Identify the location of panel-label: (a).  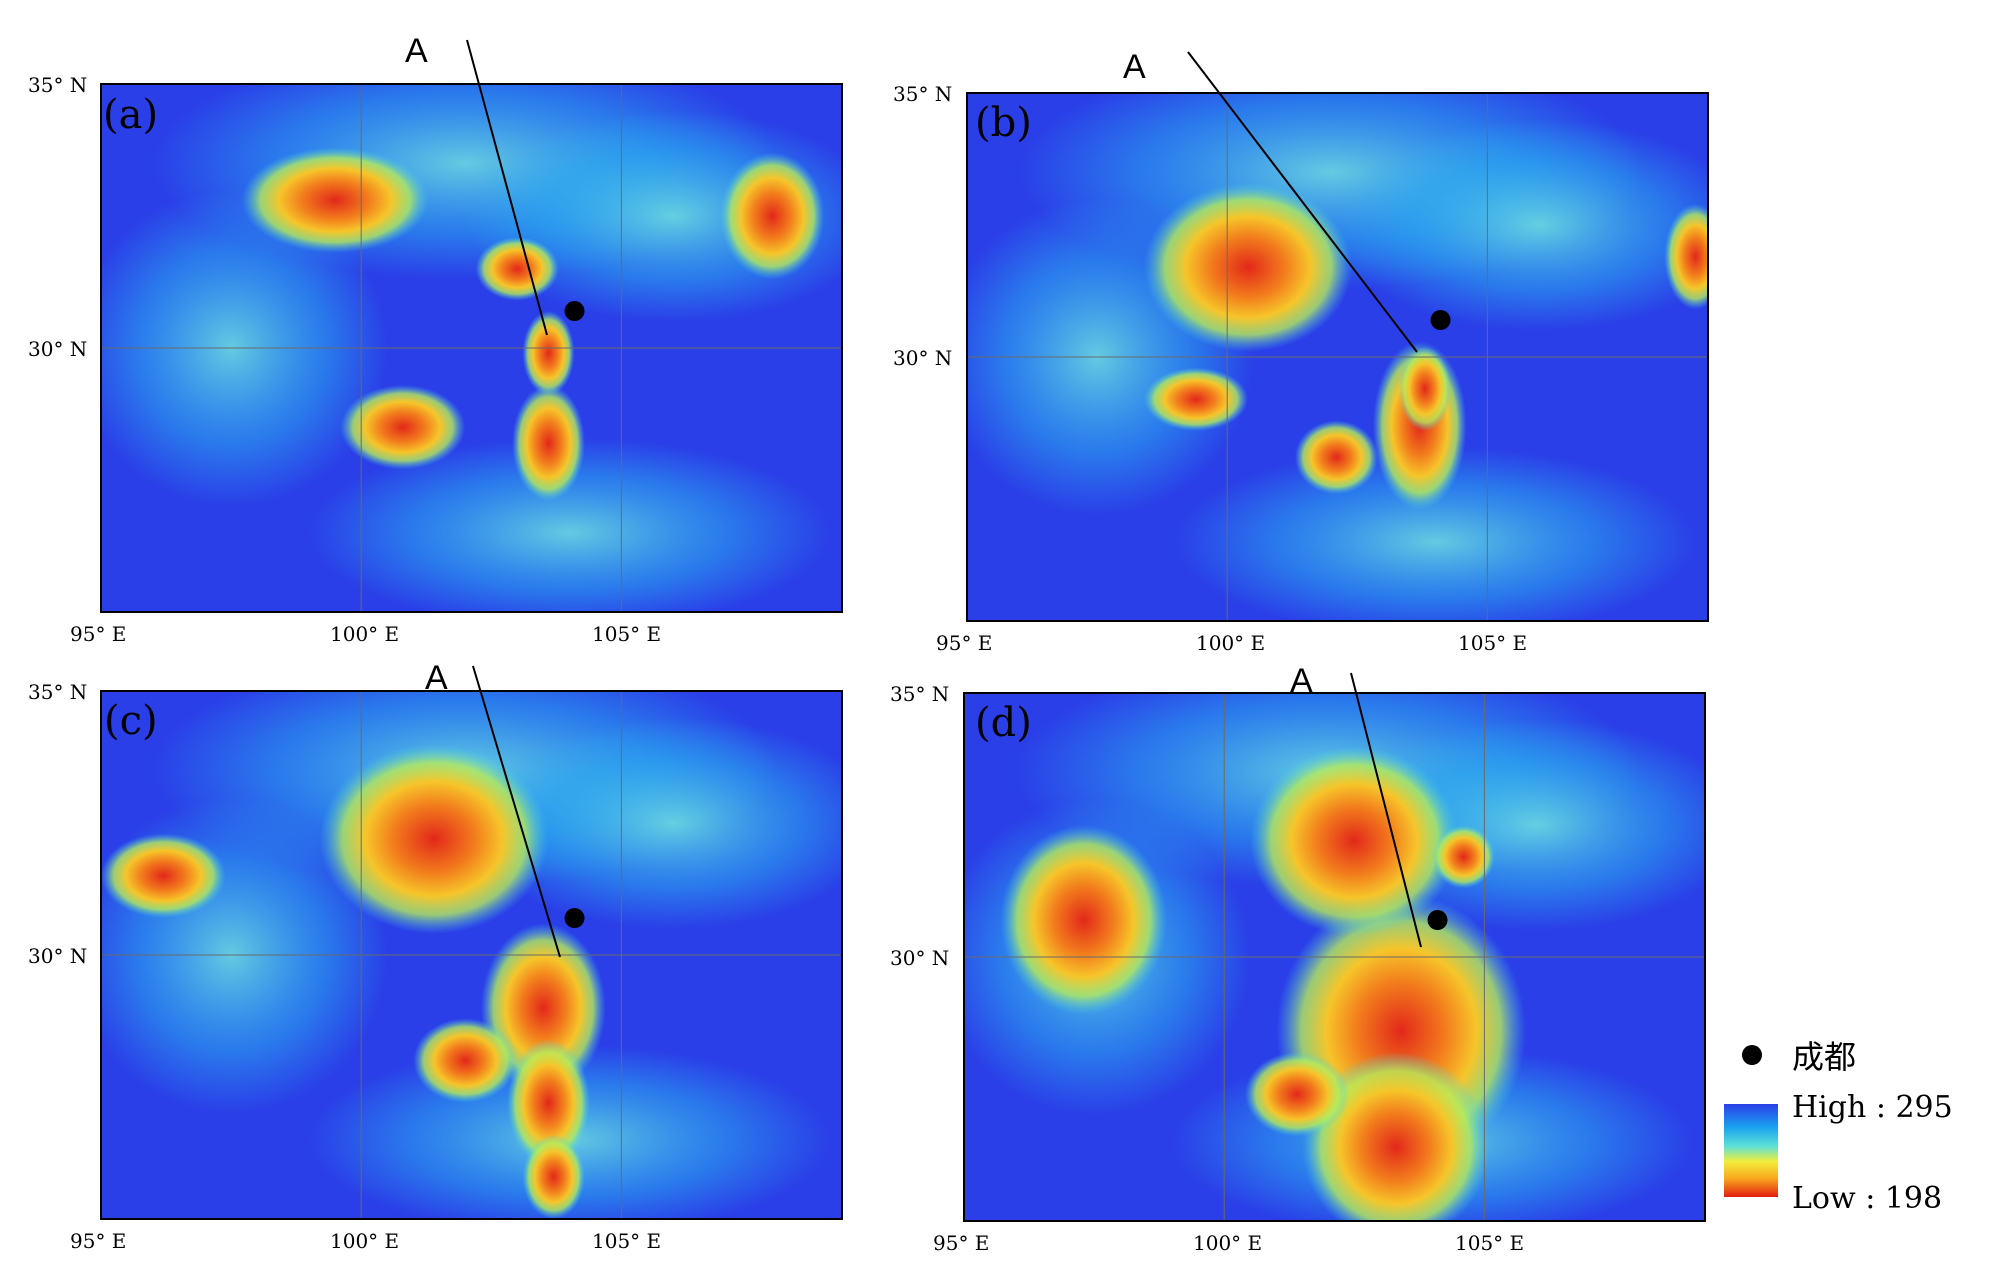
(130, 115).